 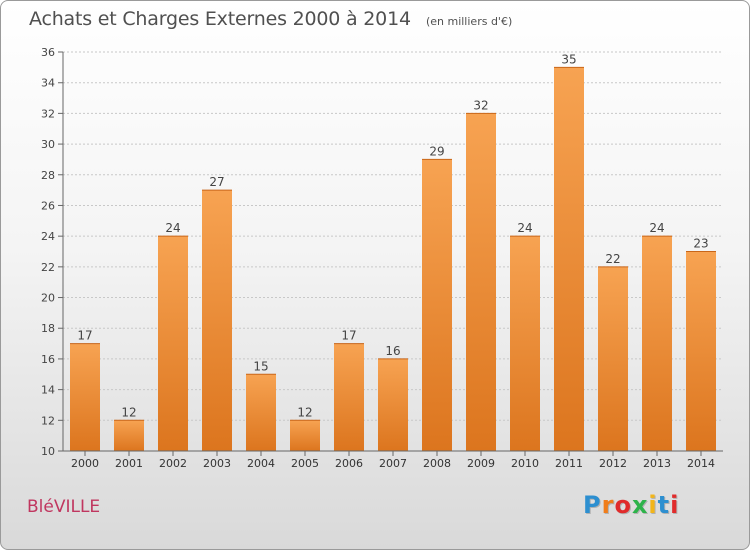 I want to click on chart-title: Achats et Charges Externes 2000 à 2014, so click(x=220, y=19).